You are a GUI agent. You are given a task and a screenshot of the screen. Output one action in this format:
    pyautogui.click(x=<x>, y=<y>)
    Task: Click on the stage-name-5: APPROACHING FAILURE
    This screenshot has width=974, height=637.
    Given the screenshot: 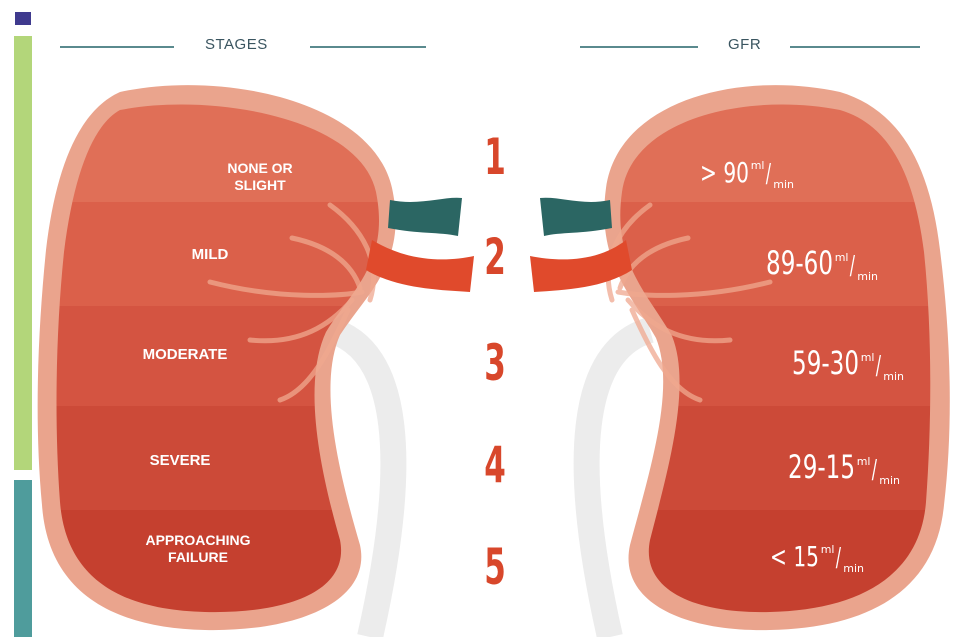 What is the action you would take?
    pyautogui.click(x=198, y=548)
    